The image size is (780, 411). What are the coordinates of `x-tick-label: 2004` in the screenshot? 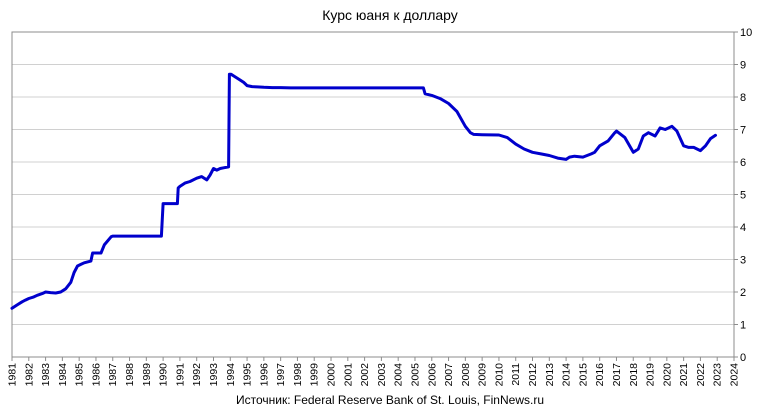 It's located at (399, 375).